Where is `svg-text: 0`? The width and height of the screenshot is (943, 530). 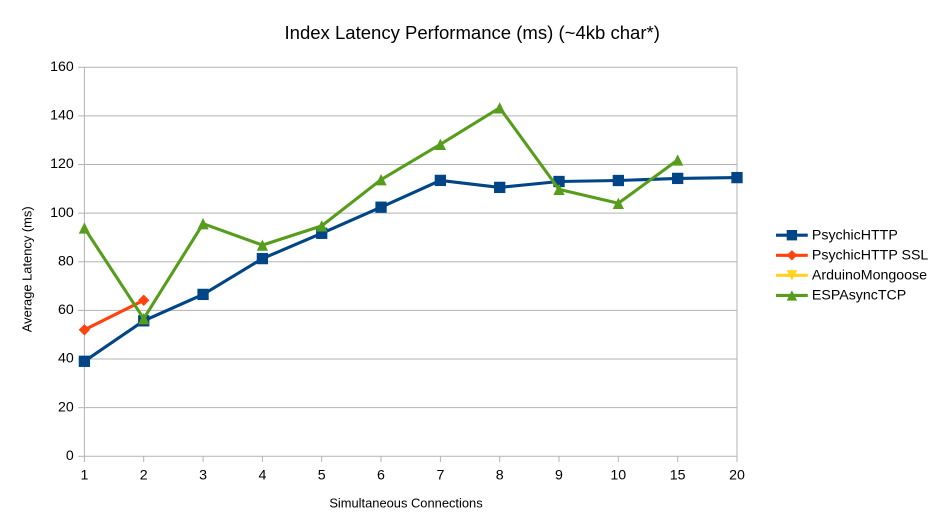 svg-text: 0 is located at coordinates (70, 456).